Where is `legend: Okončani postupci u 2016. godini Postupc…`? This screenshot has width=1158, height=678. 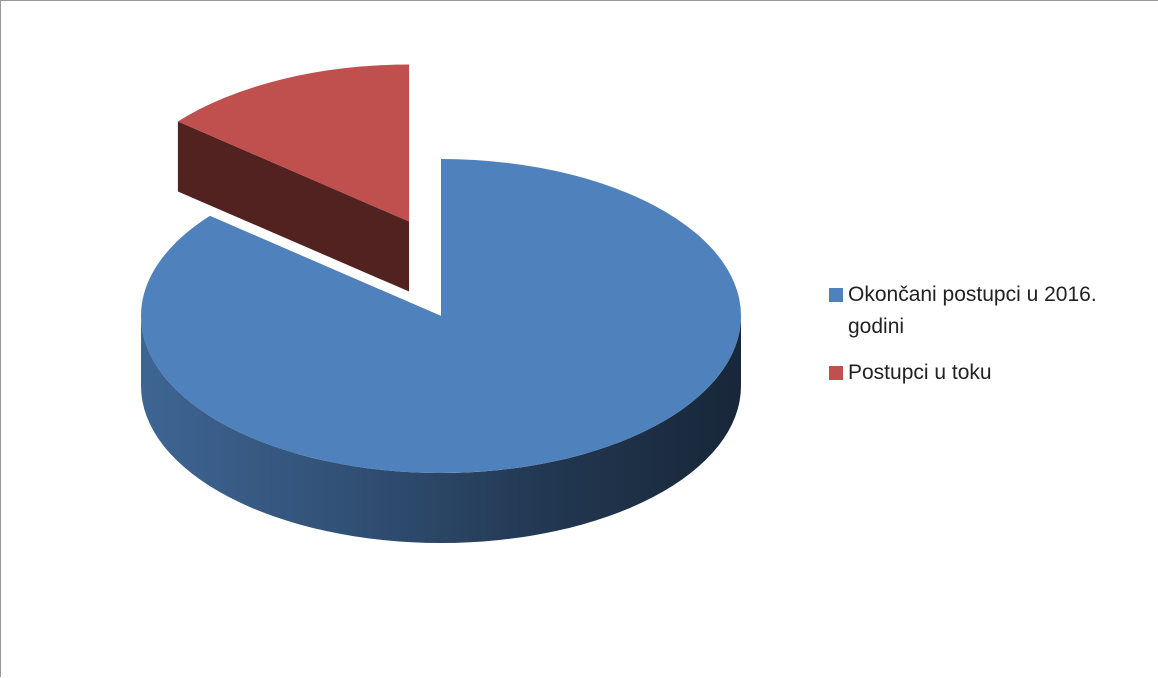
legend: Okončani postupci u 2016. godini Postupc… is located at coordinates (979, 341).